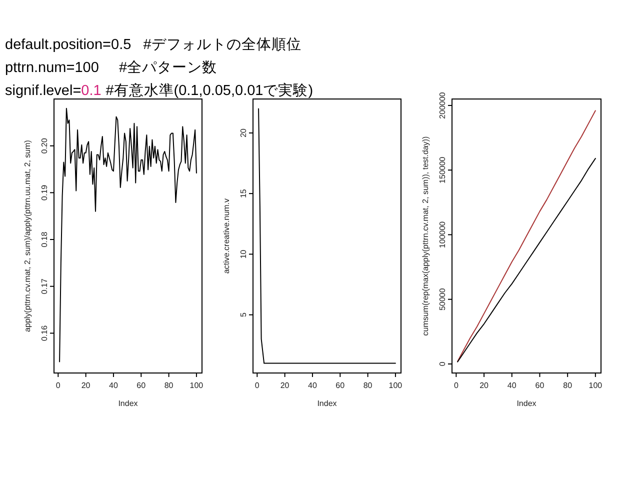 This screenshot has width=638, height=479. What do you see at coordinates (44, 332) in the screenshot?
I see `y-tick-label: 0.16` at bounding box center [44, 332].